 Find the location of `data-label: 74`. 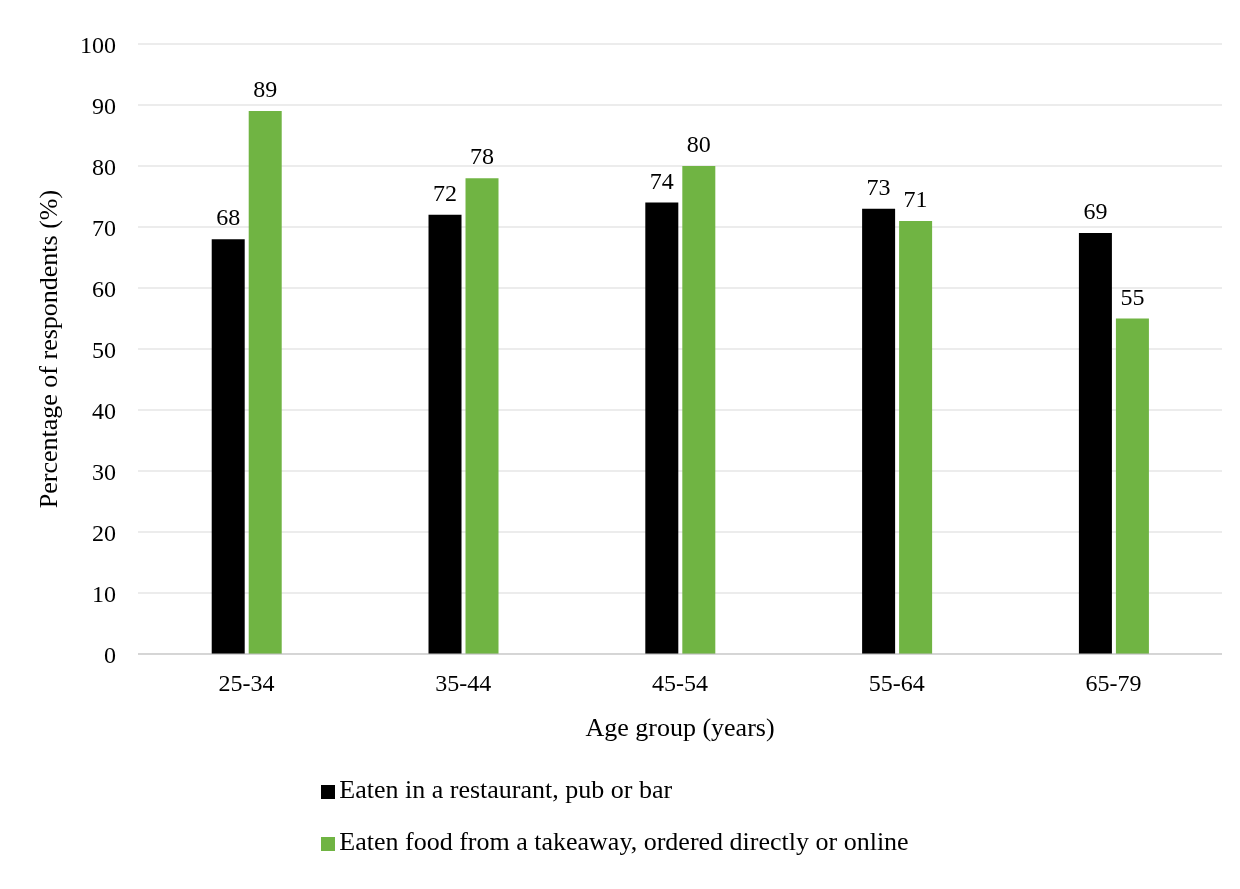

data-label: 74 is located at coordinates (661, 180).